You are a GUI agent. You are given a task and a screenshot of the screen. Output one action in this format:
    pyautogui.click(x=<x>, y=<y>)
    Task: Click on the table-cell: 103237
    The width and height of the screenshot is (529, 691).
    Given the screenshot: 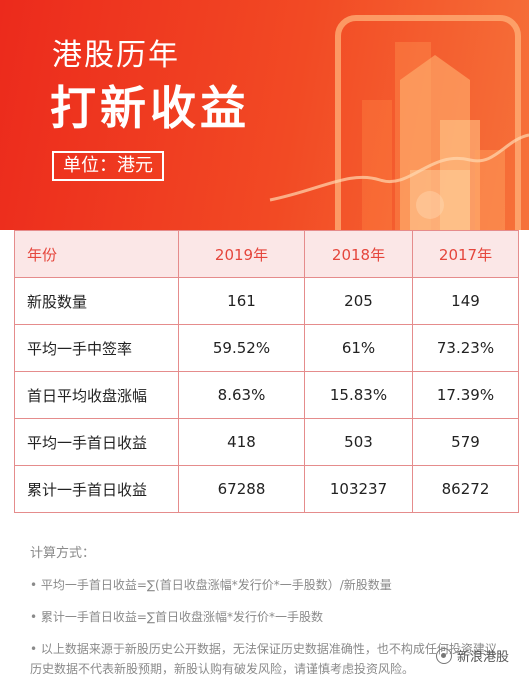 What is the action you would take?
    pyautogui.click(x=358, y=489)
    